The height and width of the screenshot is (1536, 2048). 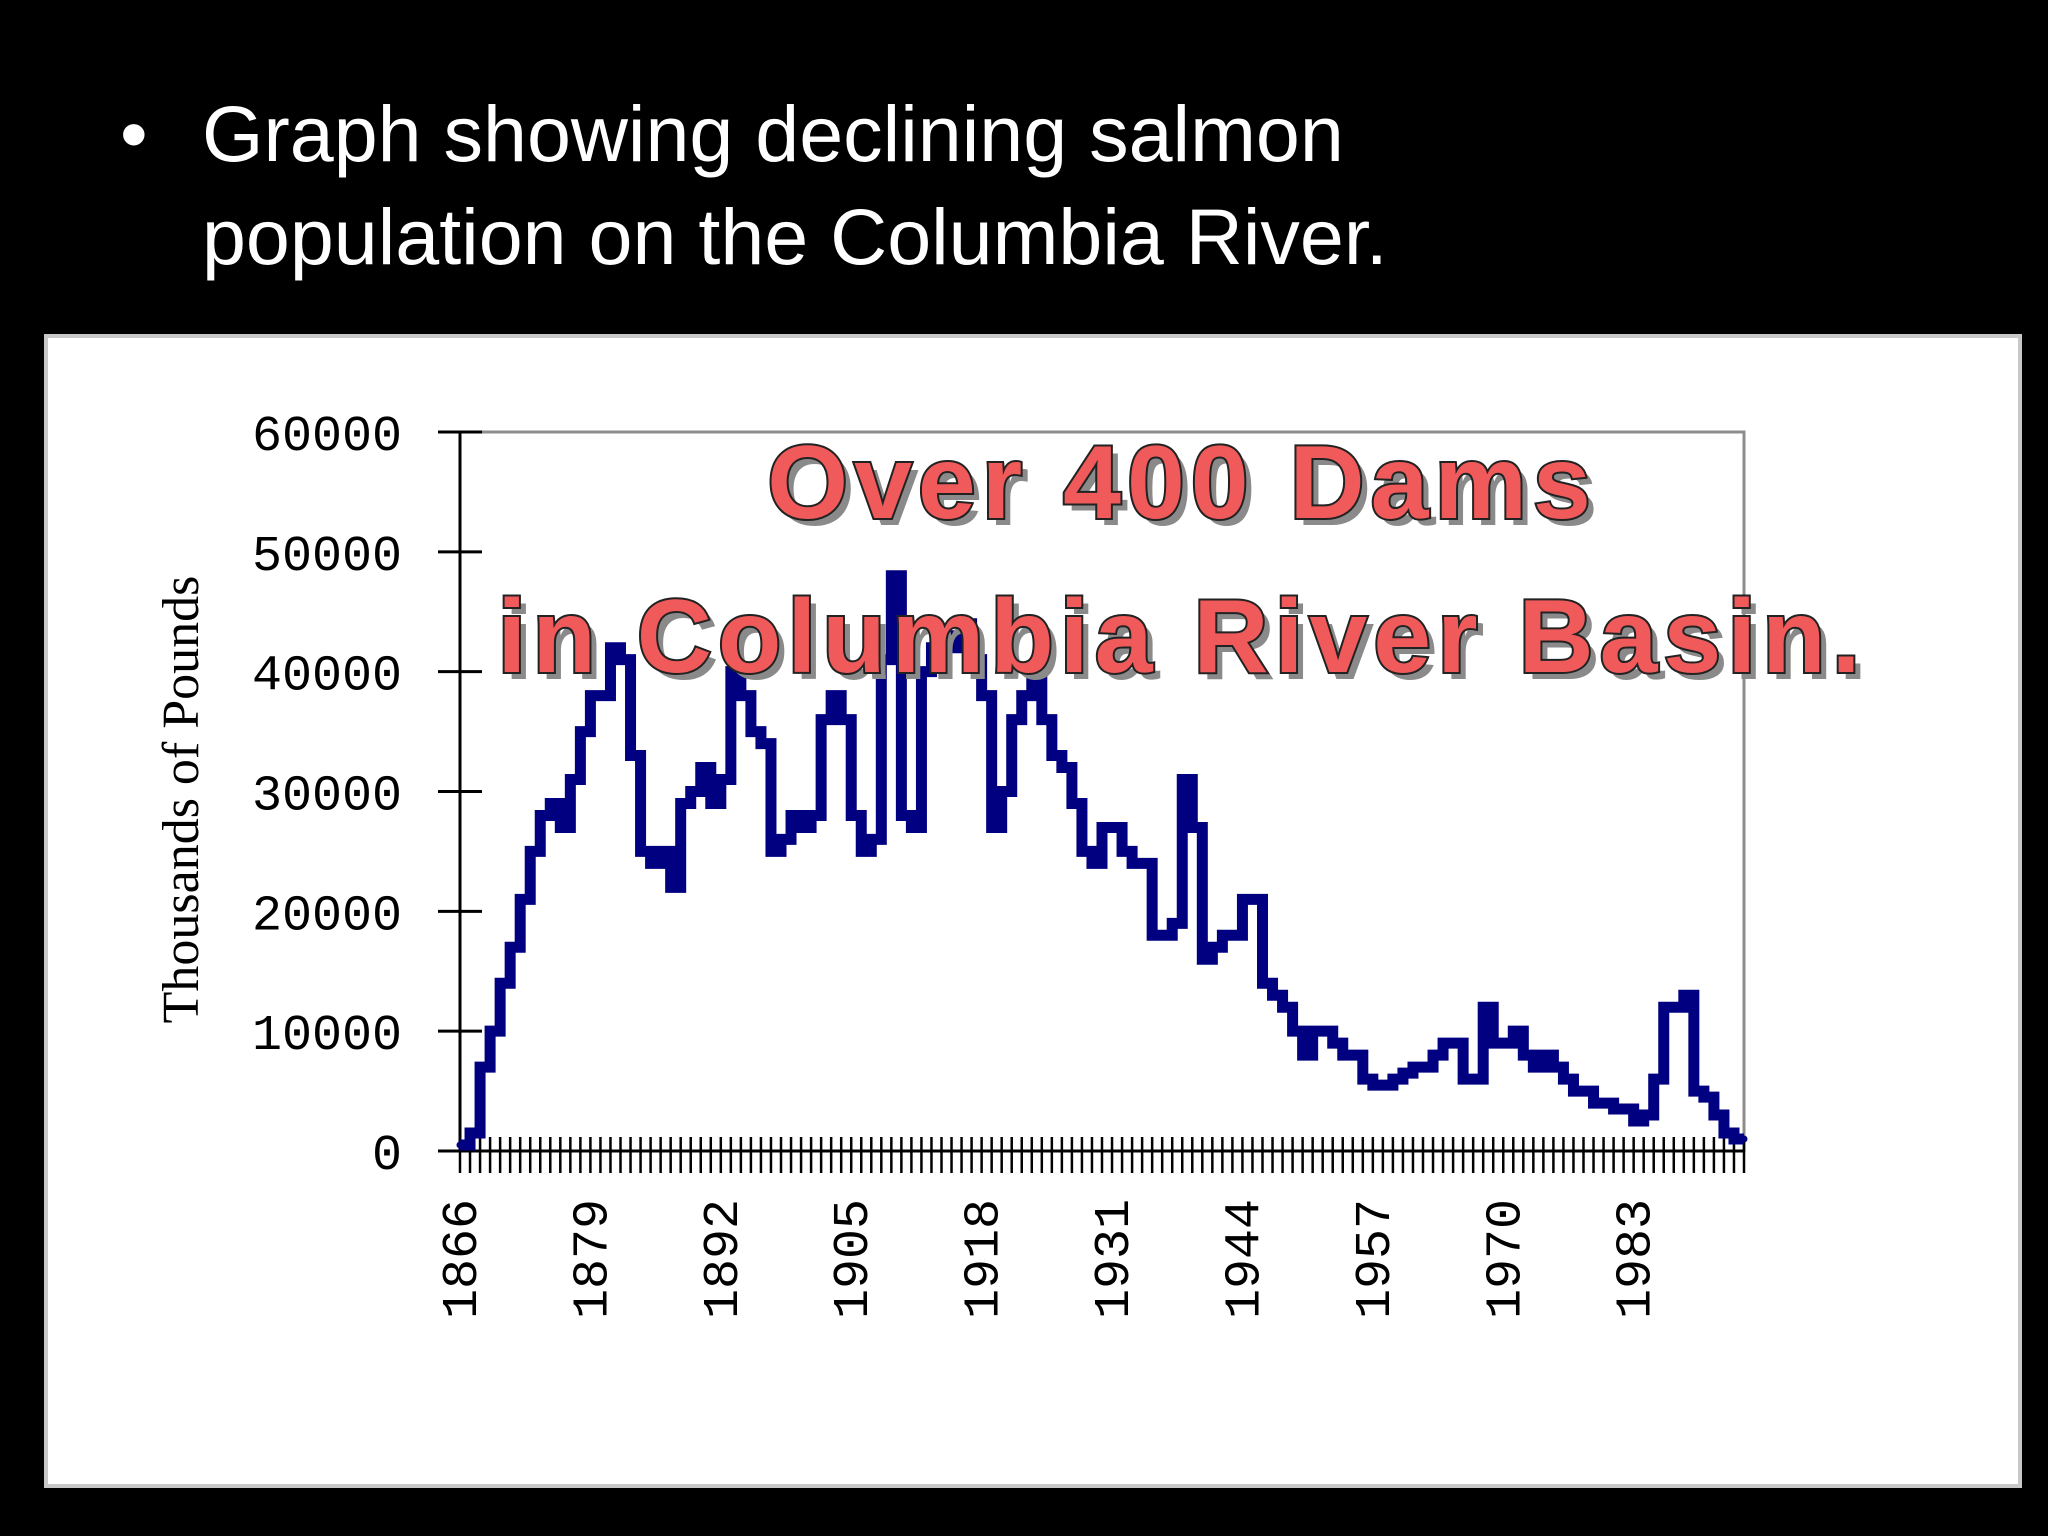 What do you see at coordinates (327, 557) in the screenshot?
I see `y-tick-label: 50000` at bounding box center [327, 557].